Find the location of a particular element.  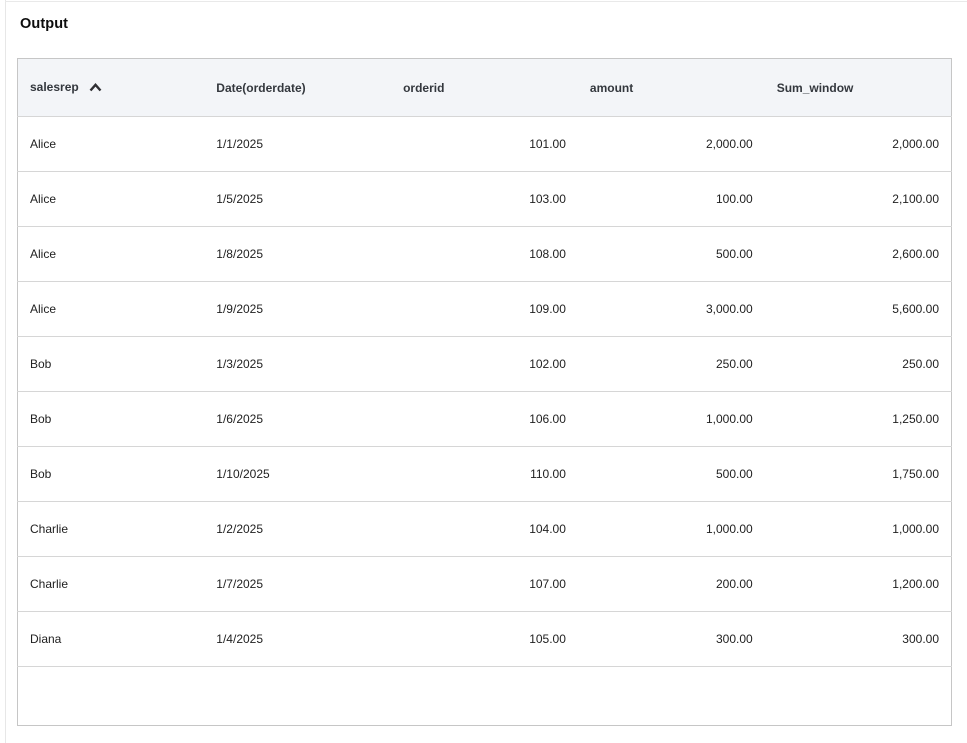

table-row: Diana 1/4/2025 105.00 300.00 300.00 is located at coordinates (484, 639).